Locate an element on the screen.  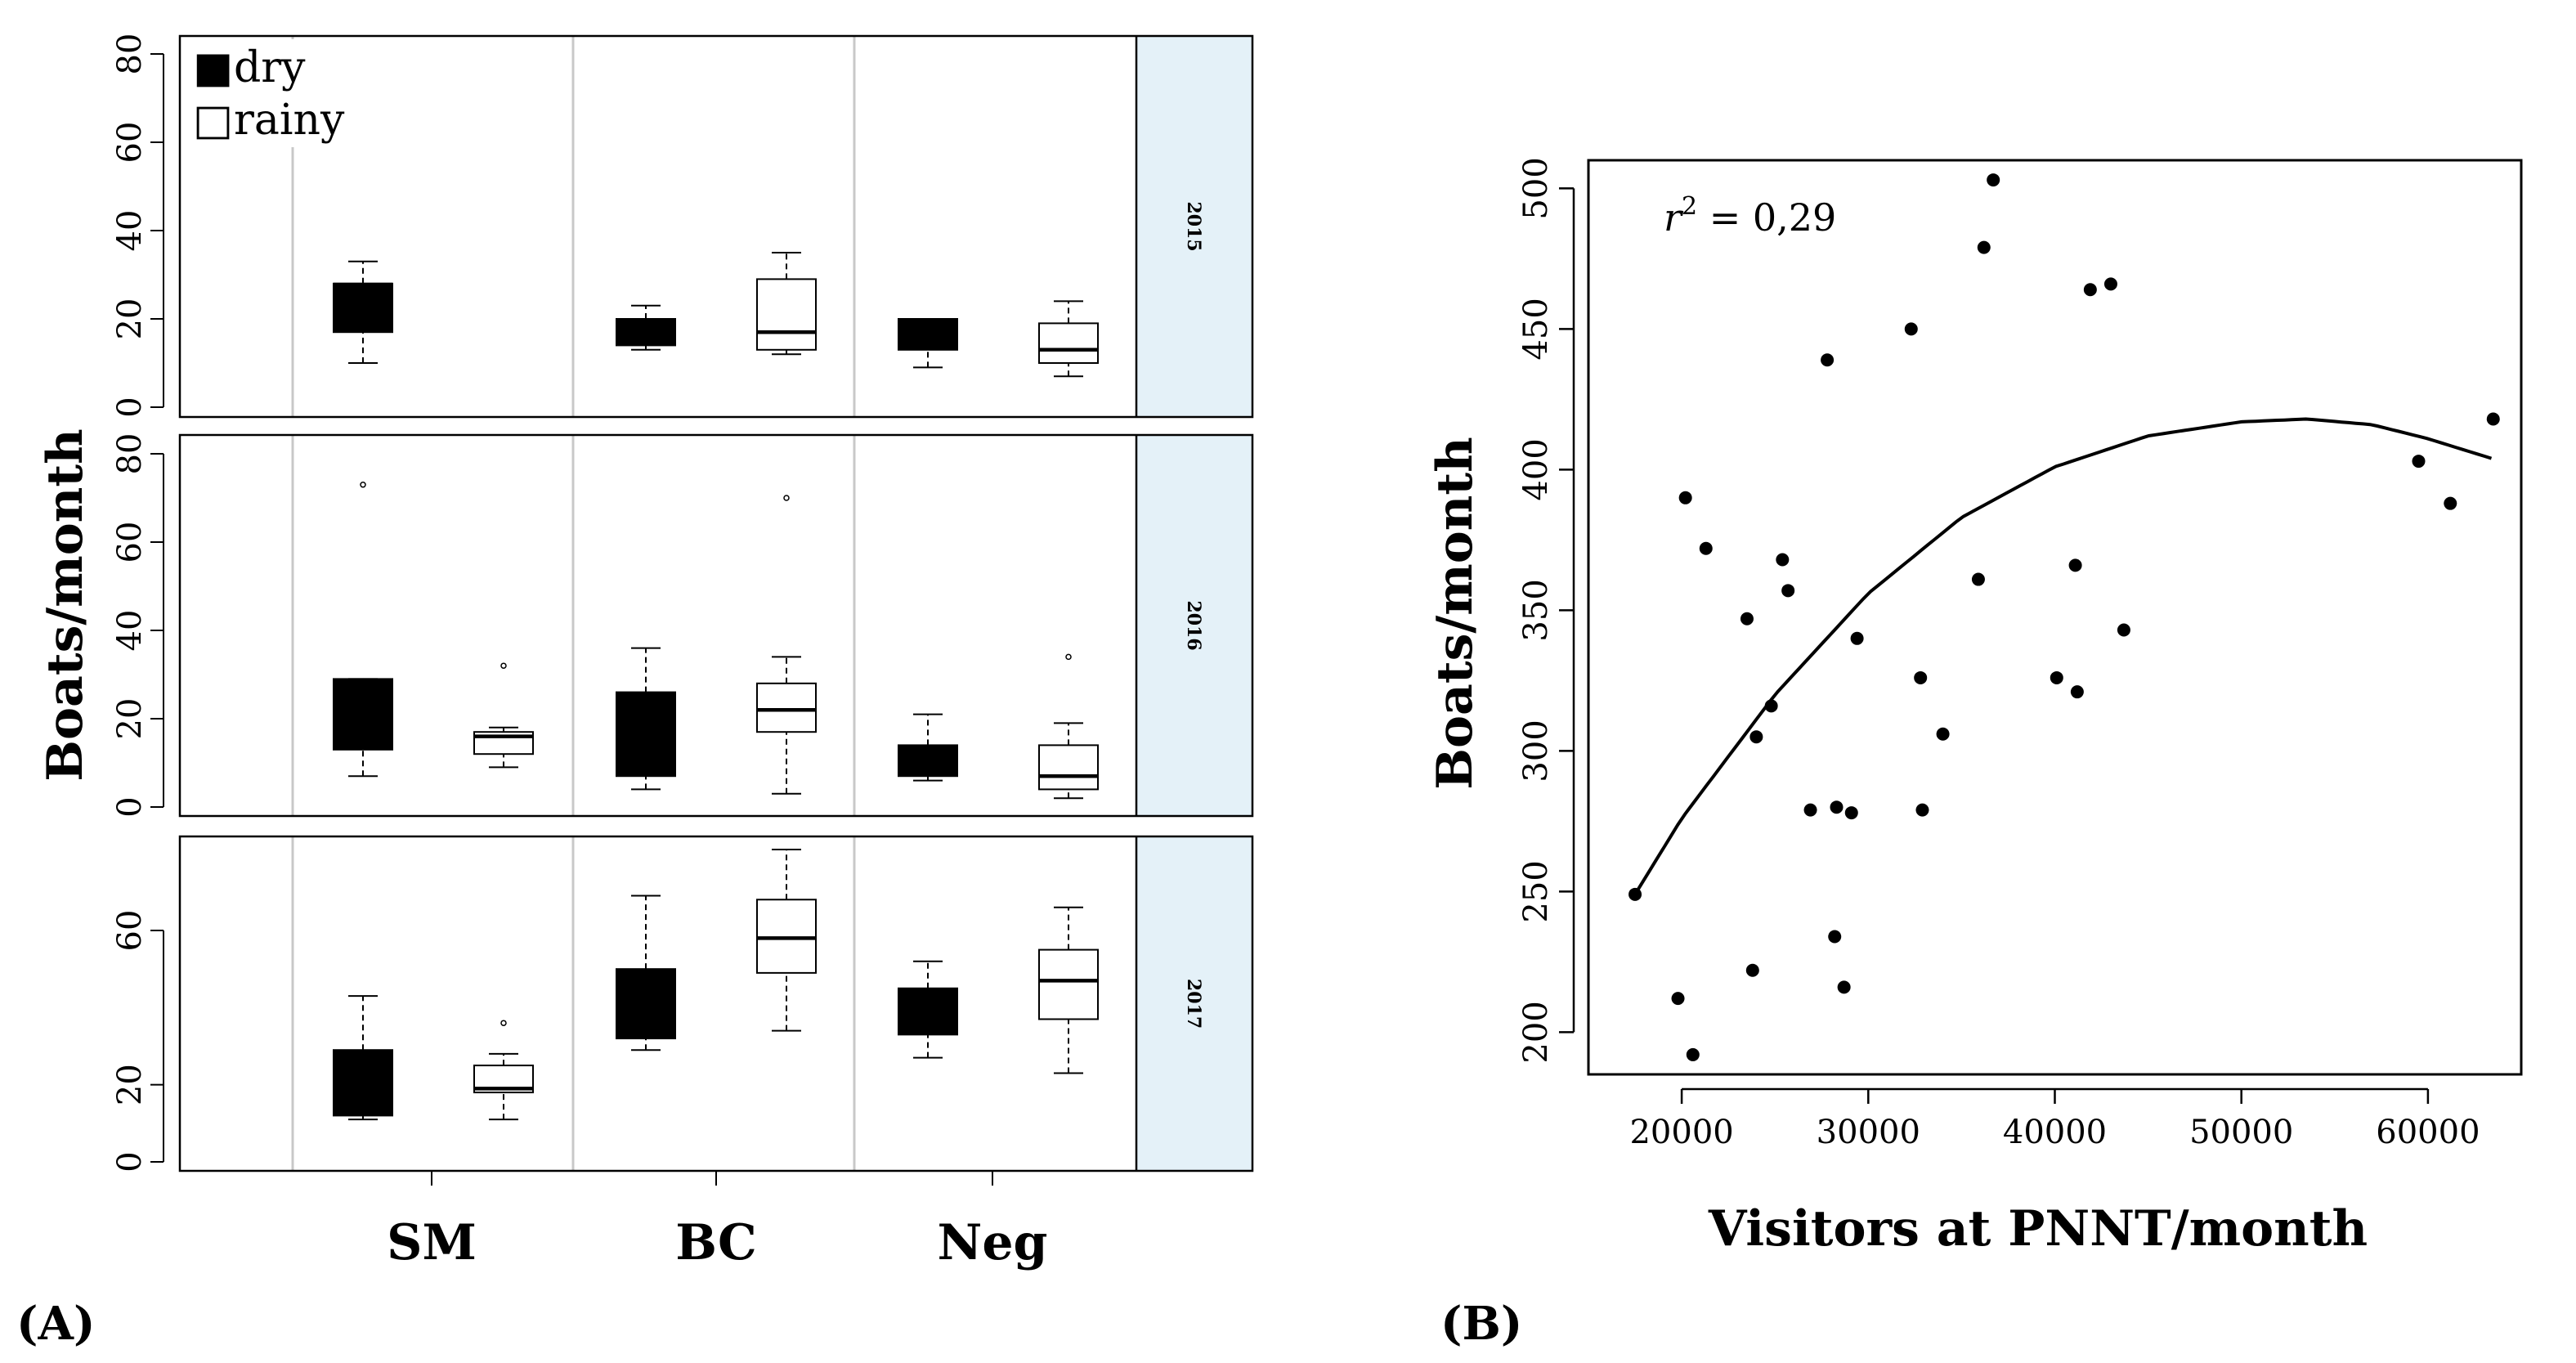
facet-label-2017: 2017 is located at coordinates (1193, 1004).